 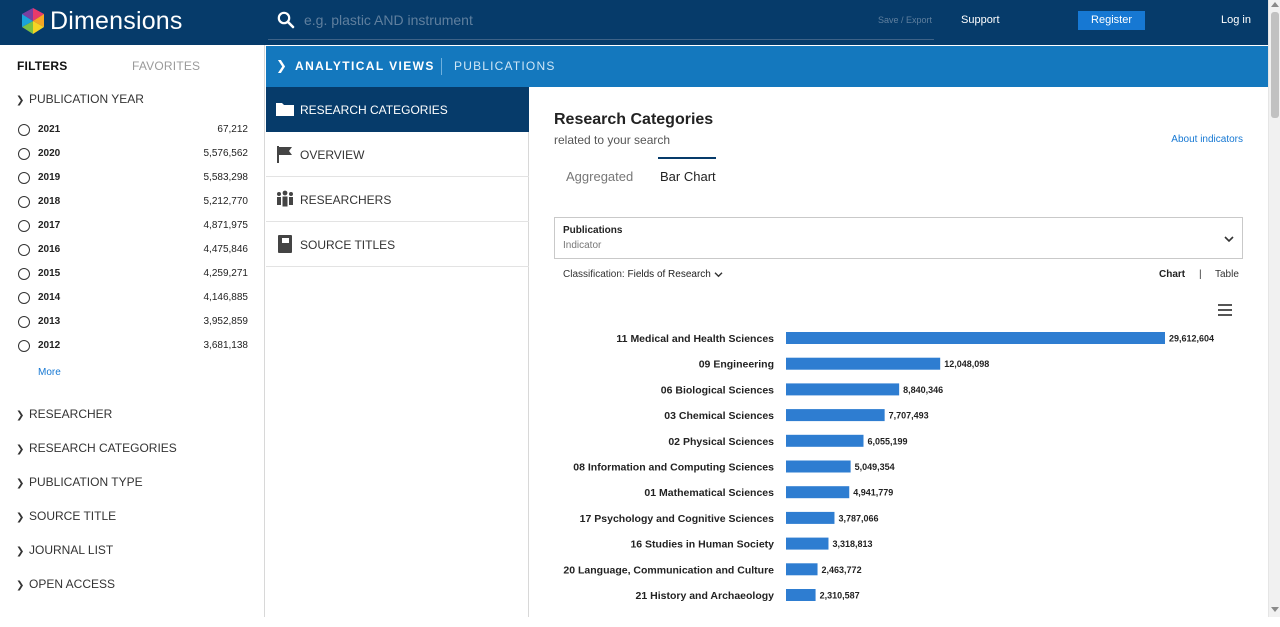 I want to click on year-filter-row: 2013 3,952,859, so click(x=133, y=323).